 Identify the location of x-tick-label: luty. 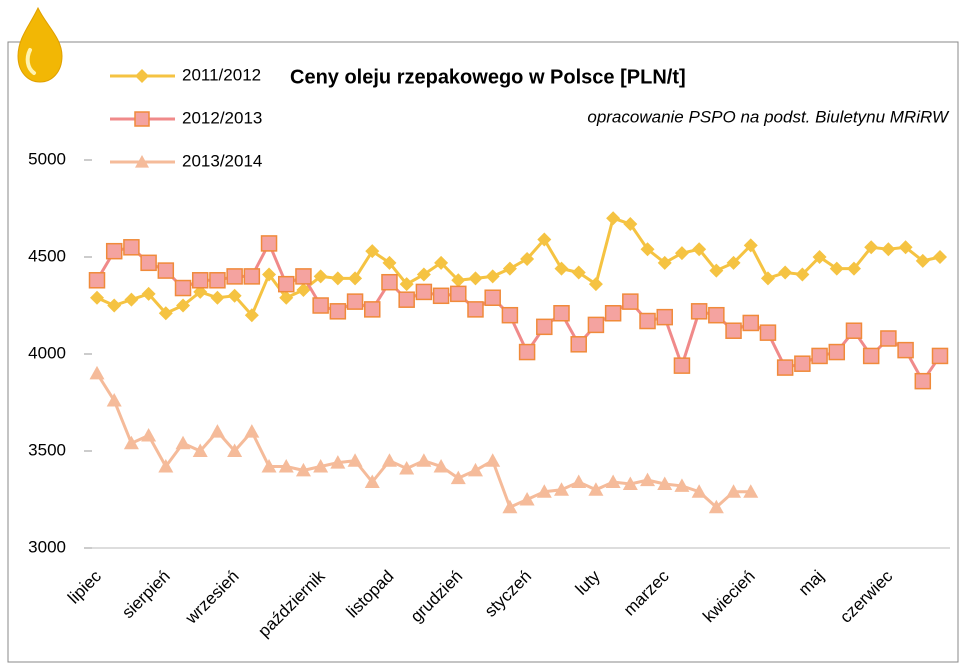
(588, 582).